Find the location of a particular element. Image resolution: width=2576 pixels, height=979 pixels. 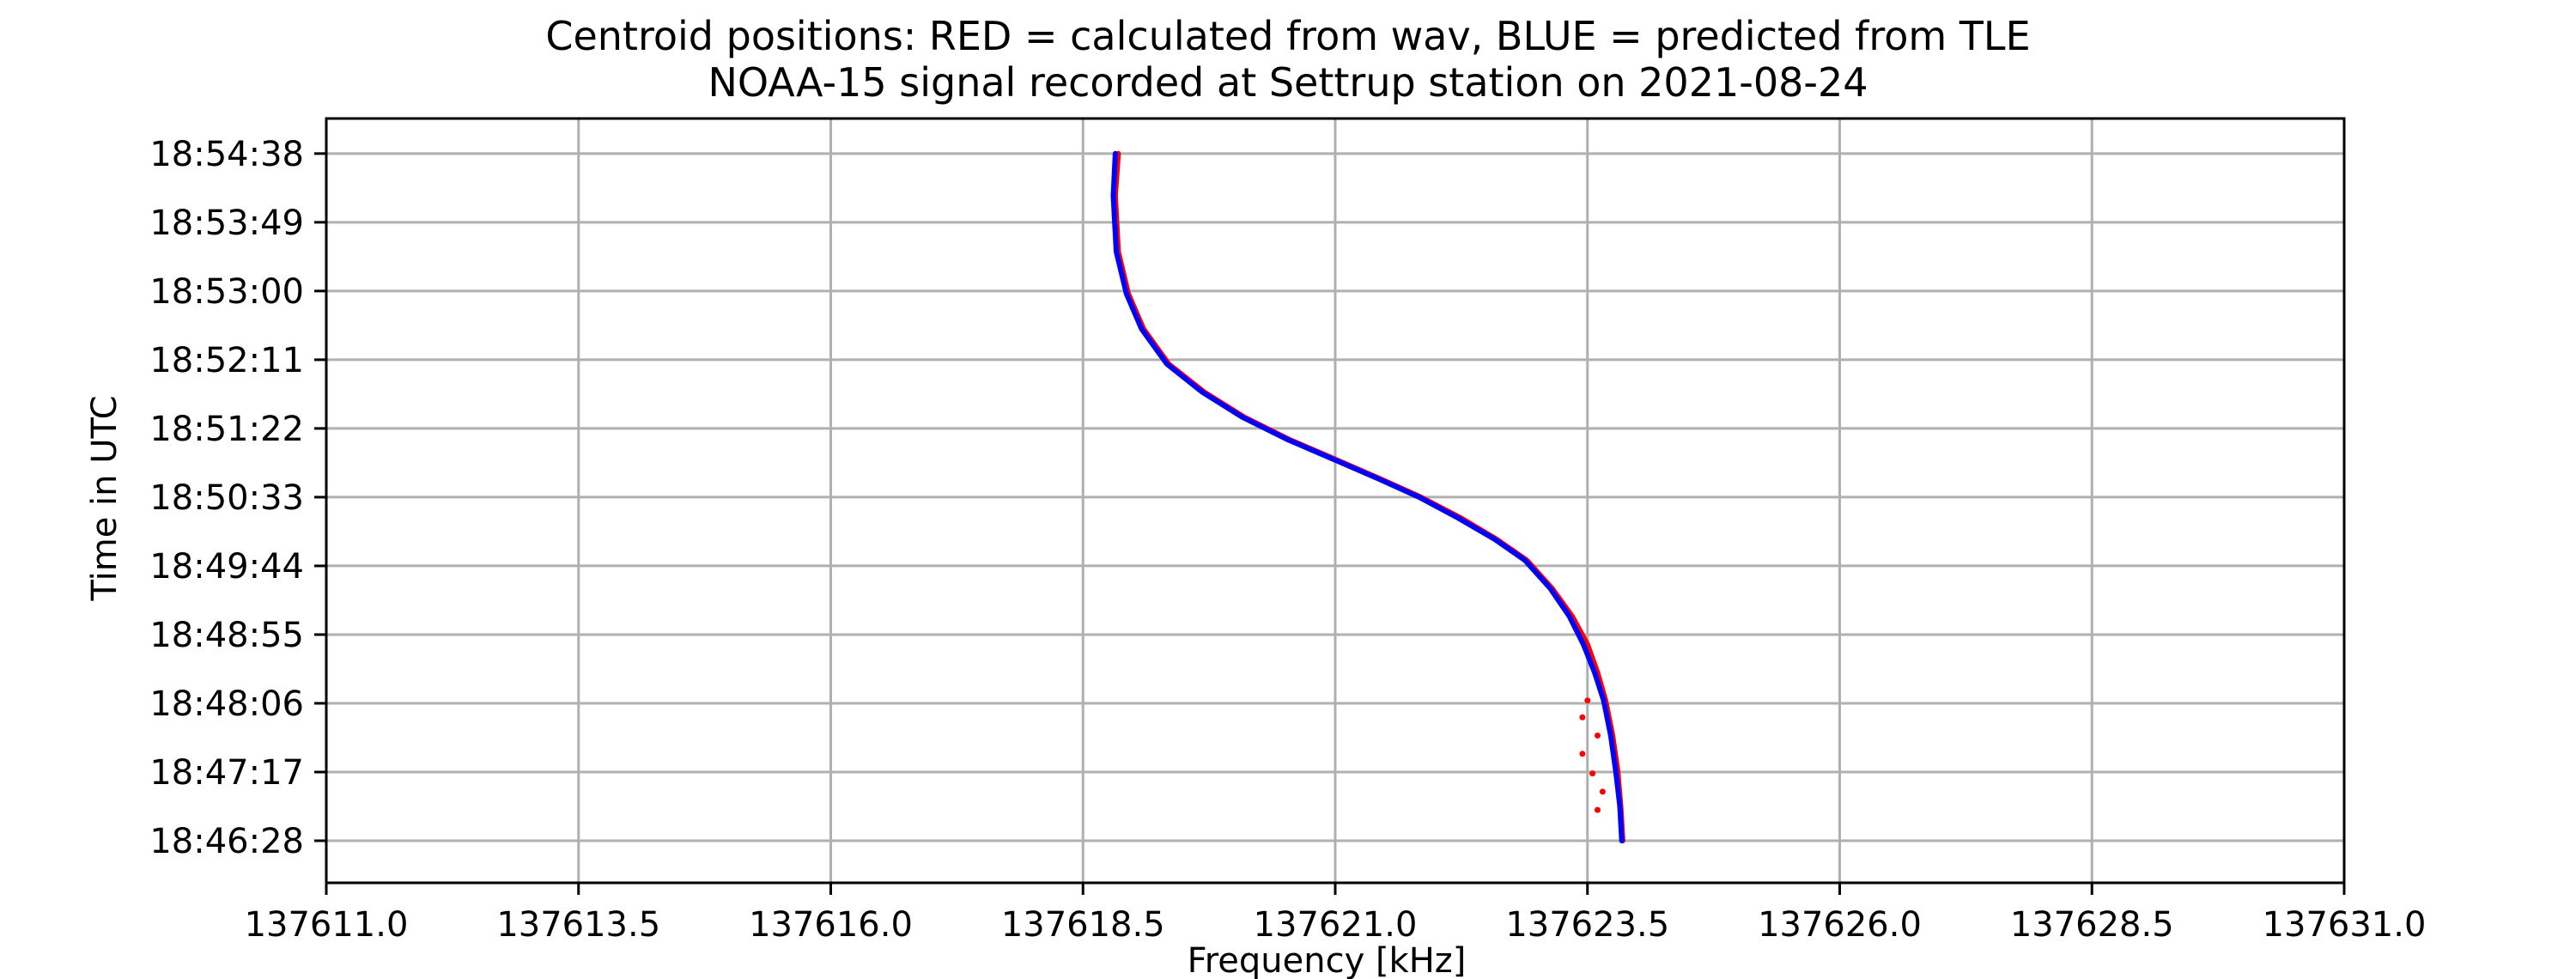

series-blue is located at coordinates (1367, 496).